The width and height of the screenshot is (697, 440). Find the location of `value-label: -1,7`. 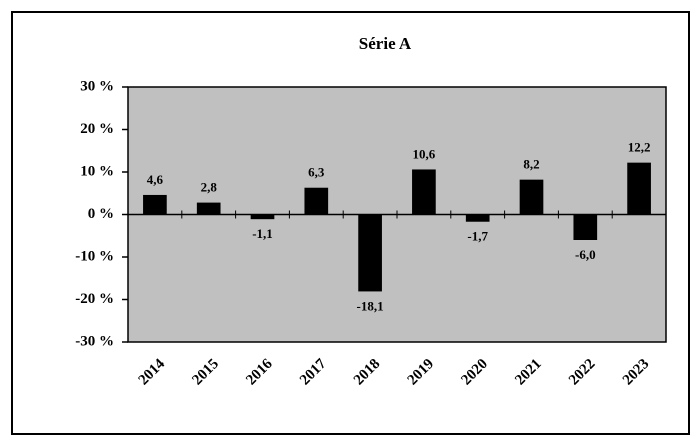

value-label: -1,7 is located at coordinates (477, 236).